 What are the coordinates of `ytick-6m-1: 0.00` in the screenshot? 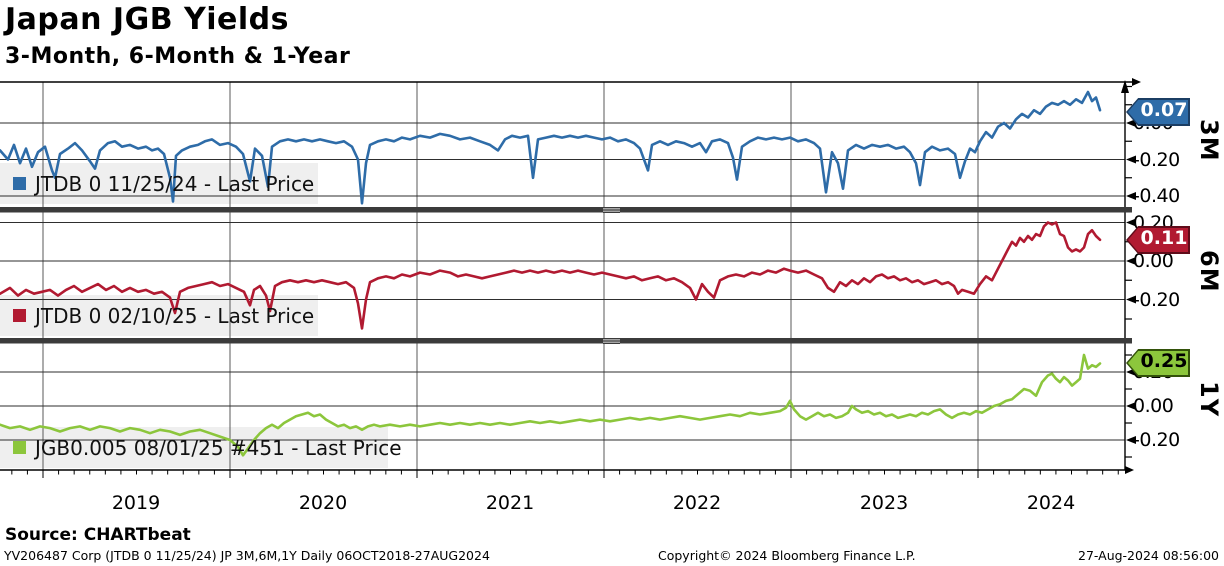 It's located at (1153, 261).